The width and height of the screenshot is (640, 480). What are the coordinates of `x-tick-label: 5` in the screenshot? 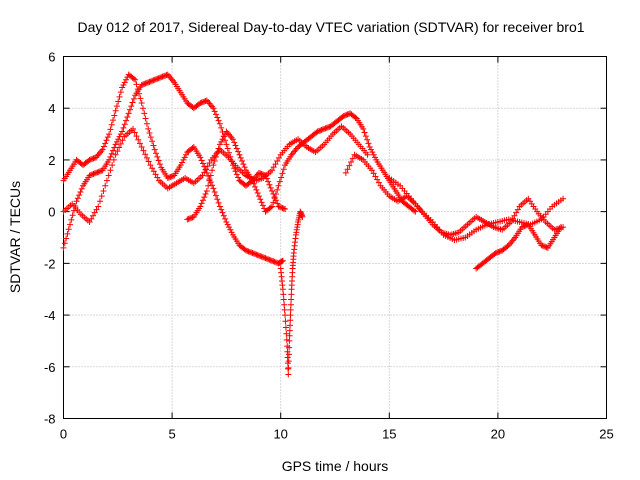 It's located at (171, 434).